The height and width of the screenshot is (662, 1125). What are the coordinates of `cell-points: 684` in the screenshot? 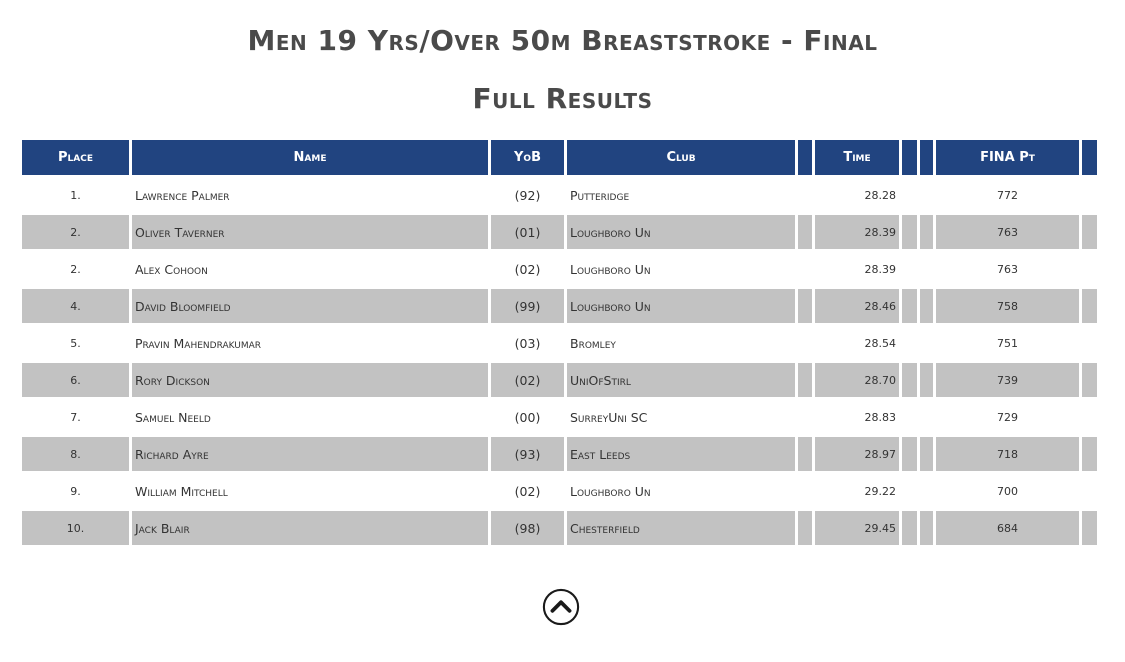 It's located at (1007, 529).